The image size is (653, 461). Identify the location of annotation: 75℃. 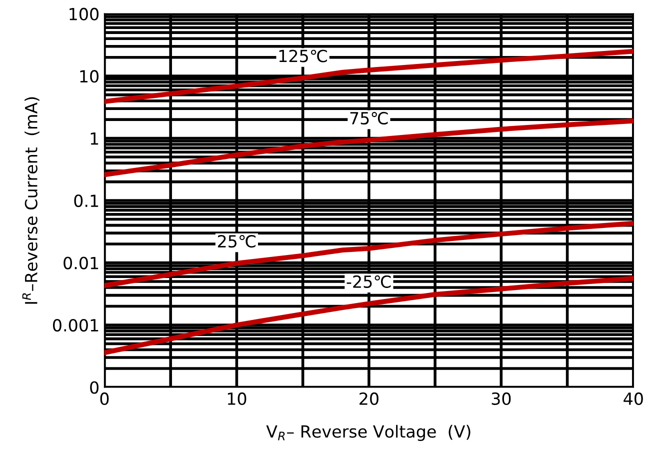
(369, 118).